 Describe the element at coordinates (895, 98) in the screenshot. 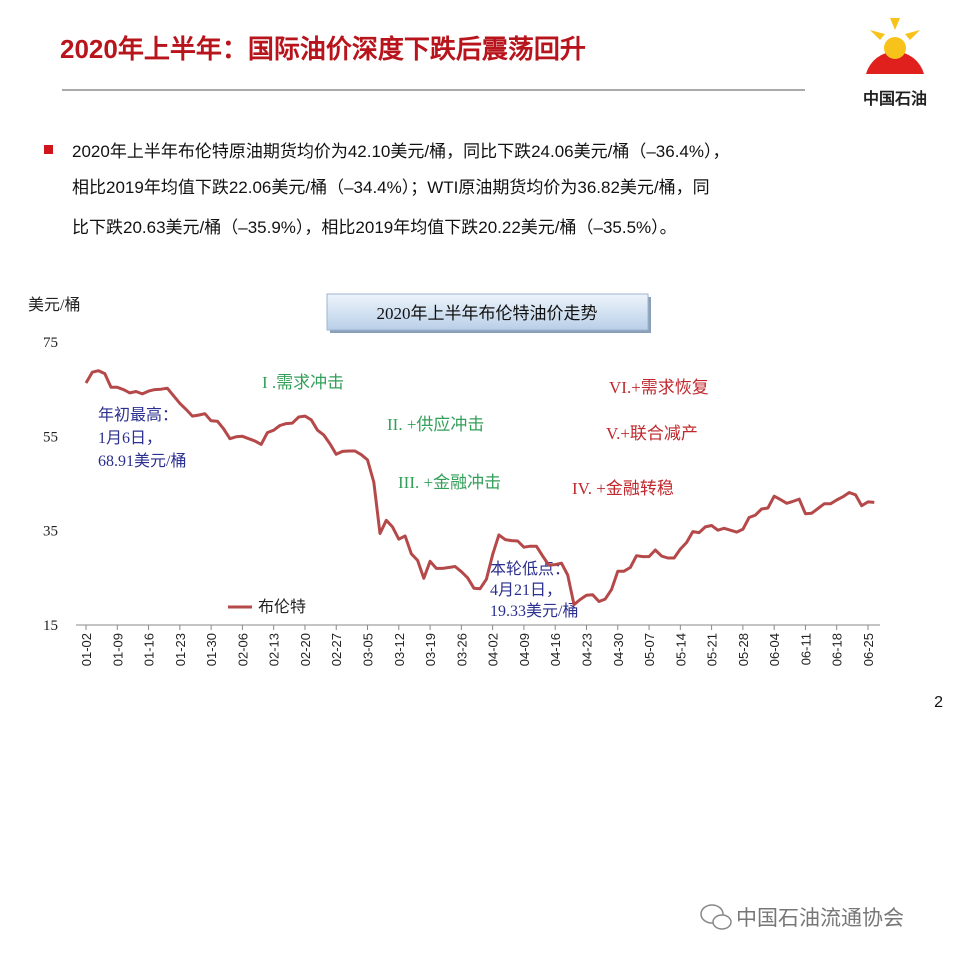

I see `logo-text: 中国石油` at that location.